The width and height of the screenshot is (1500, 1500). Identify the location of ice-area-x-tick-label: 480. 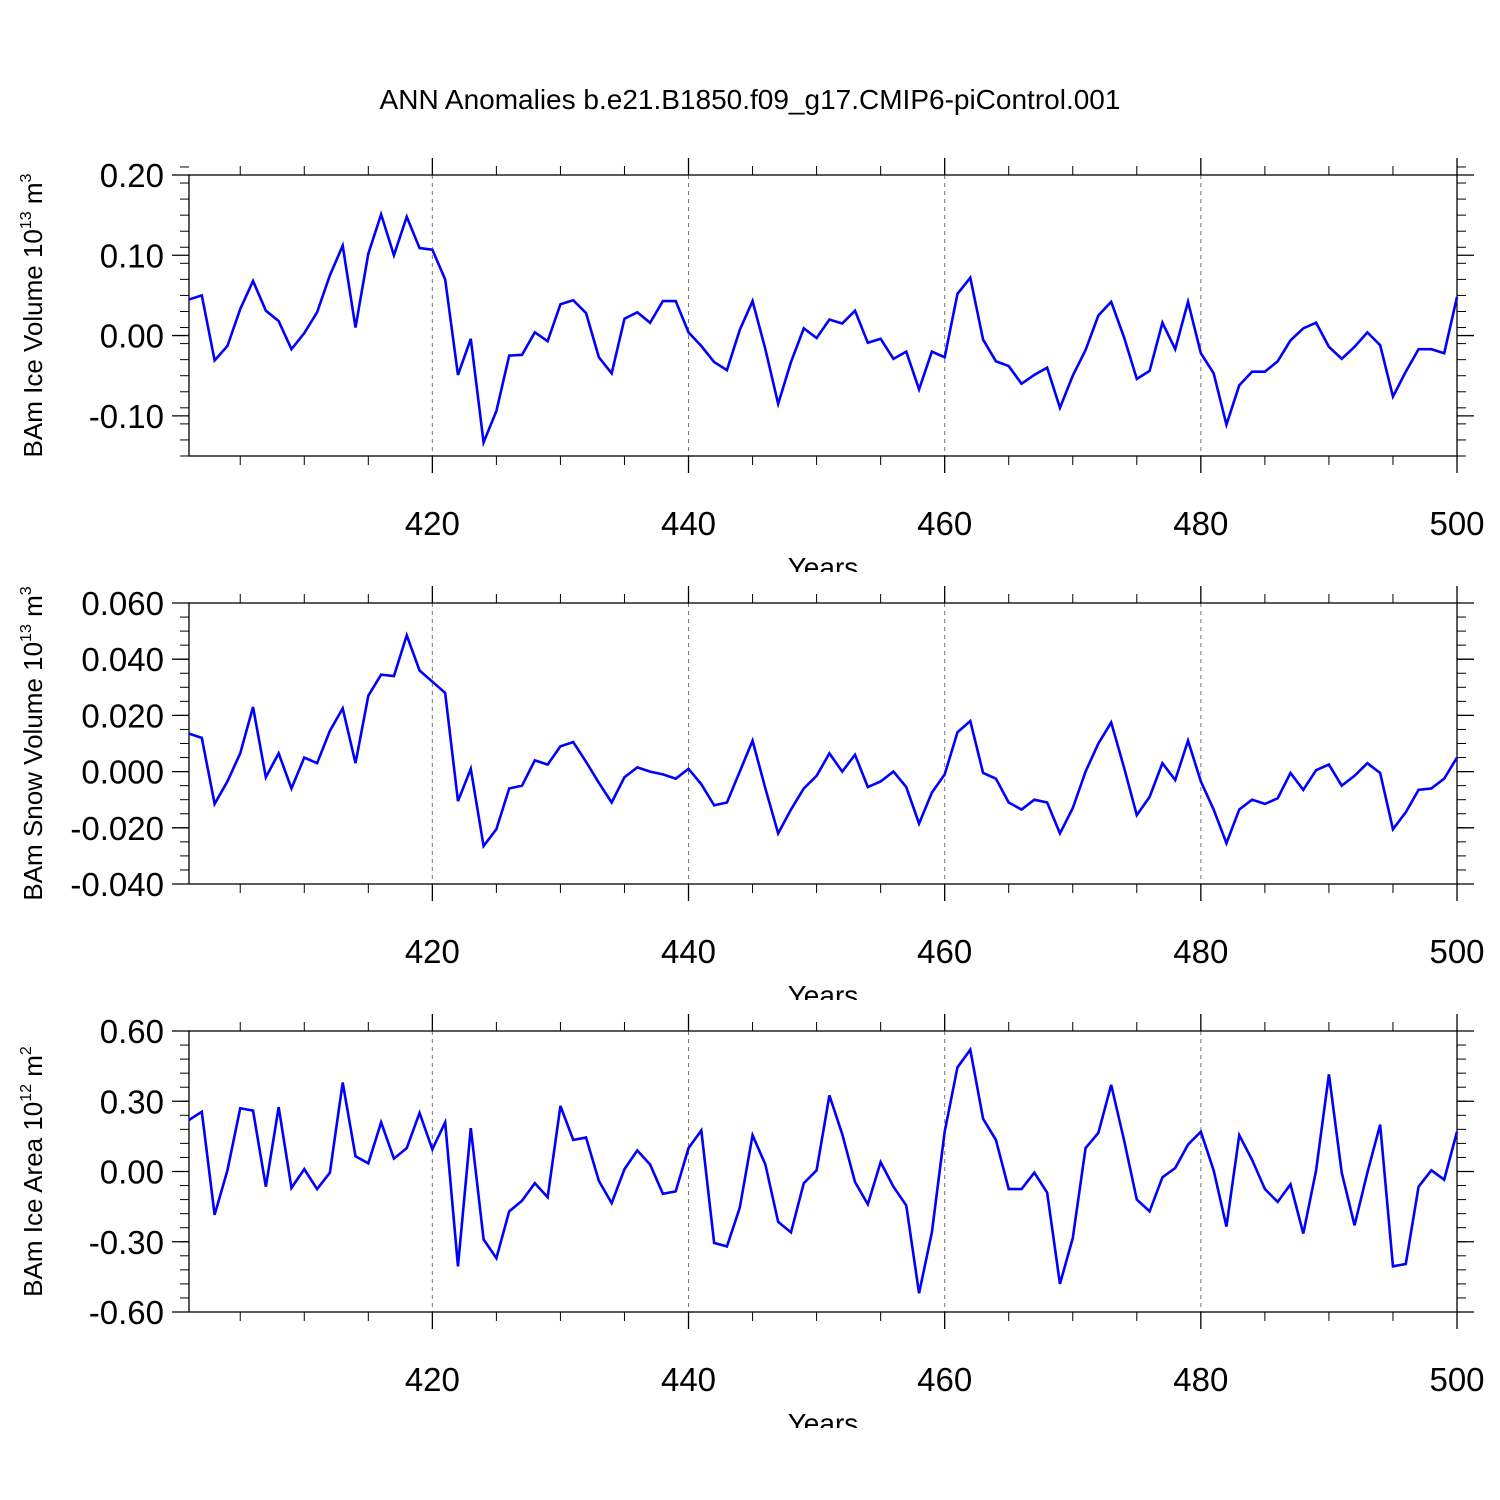
(1200, 1379).